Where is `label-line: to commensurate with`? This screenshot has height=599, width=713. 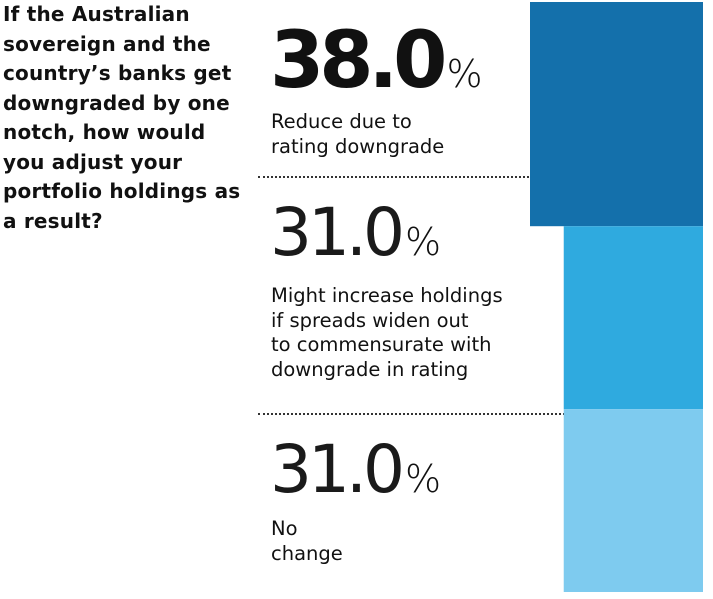 label-line: to commensurate with is located at coordinates (381, 344).